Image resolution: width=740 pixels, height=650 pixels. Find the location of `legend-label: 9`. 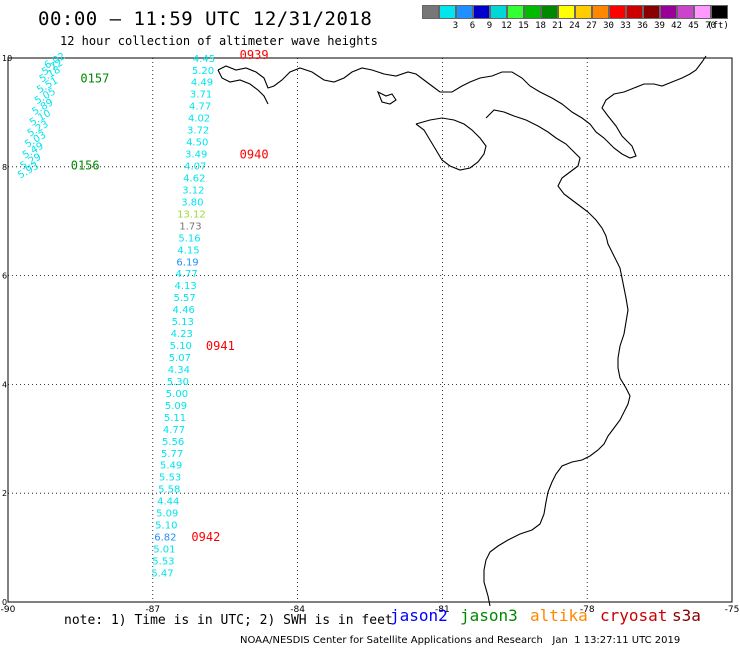

legend-label: 9 is located at coordinates (489, 26).